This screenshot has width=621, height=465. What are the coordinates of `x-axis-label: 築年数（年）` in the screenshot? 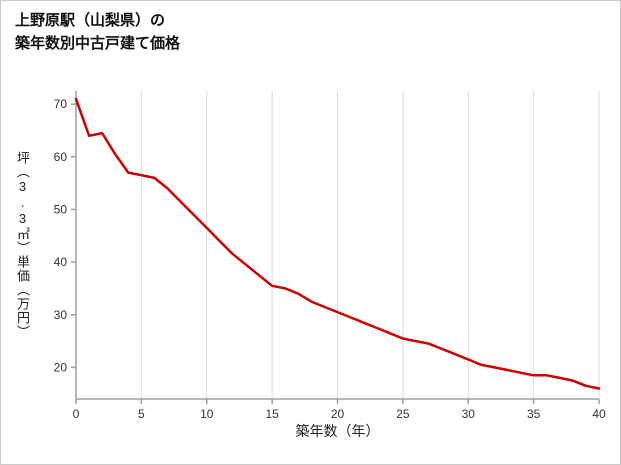 It's located at (337, 431).